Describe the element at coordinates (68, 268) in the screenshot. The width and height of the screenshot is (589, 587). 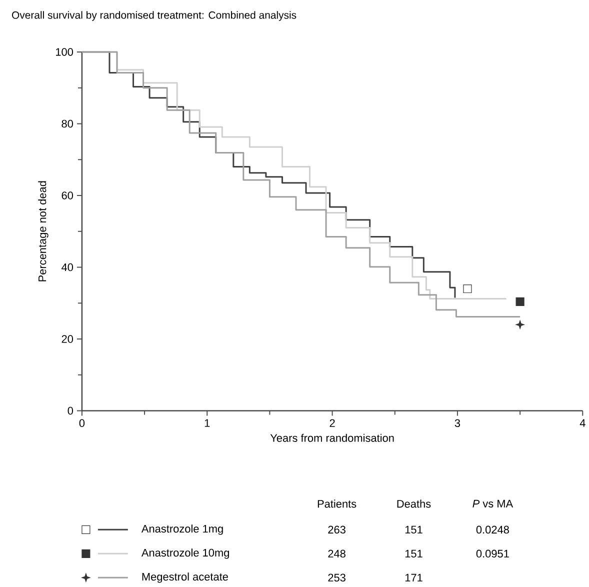
I see `y-tick-label: 40` at that location.